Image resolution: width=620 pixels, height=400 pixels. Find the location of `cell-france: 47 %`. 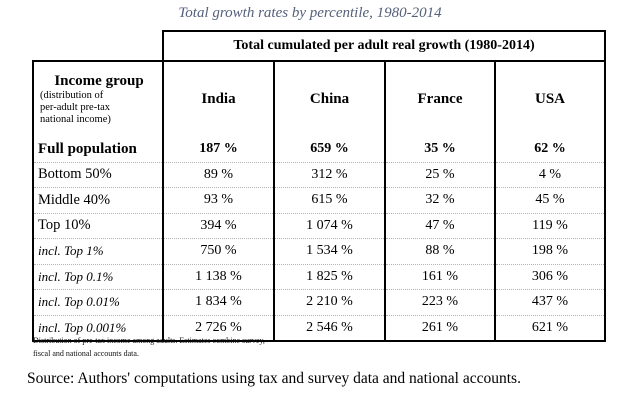

cell-france: 47 % is located at coordinates (440, 226).